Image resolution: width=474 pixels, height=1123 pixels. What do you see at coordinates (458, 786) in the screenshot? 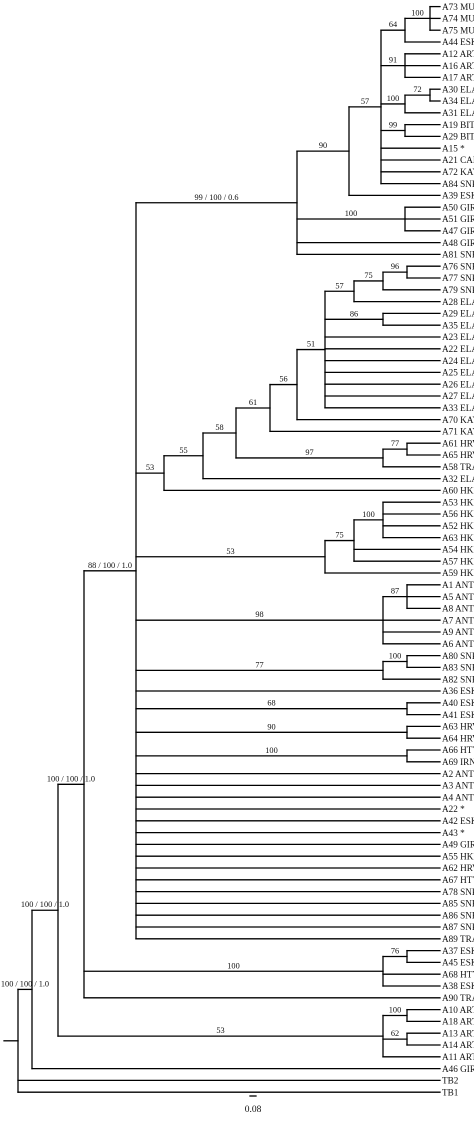
I see `leaf-label: A3 ANT` at bounding box center [458, 786].